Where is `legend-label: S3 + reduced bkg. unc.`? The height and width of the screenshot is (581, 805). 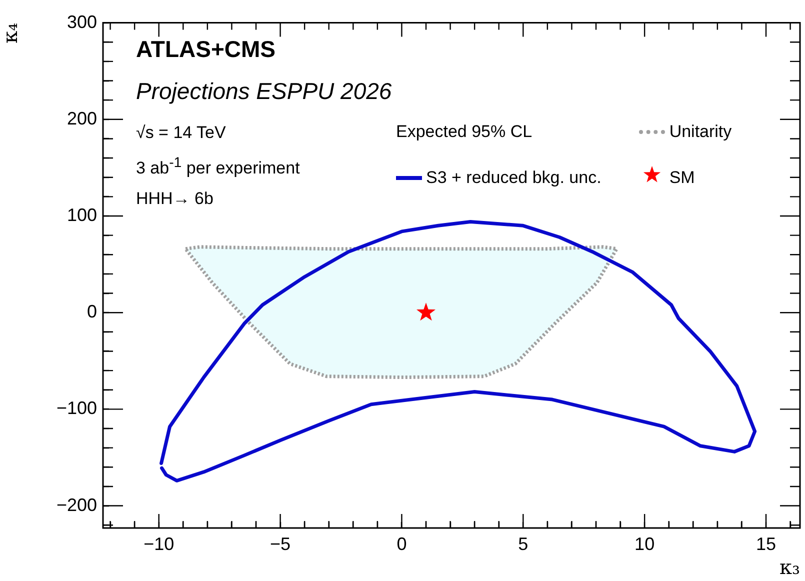
legend-label: S3 + reduced bkg. unc. is located at coordinates (514, 178).